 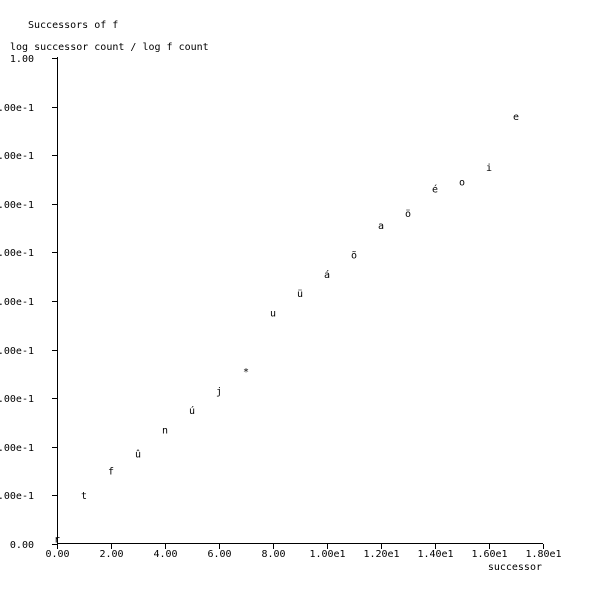 I want to click on x-tick-label: 4.00, so click(x=165, y=554).